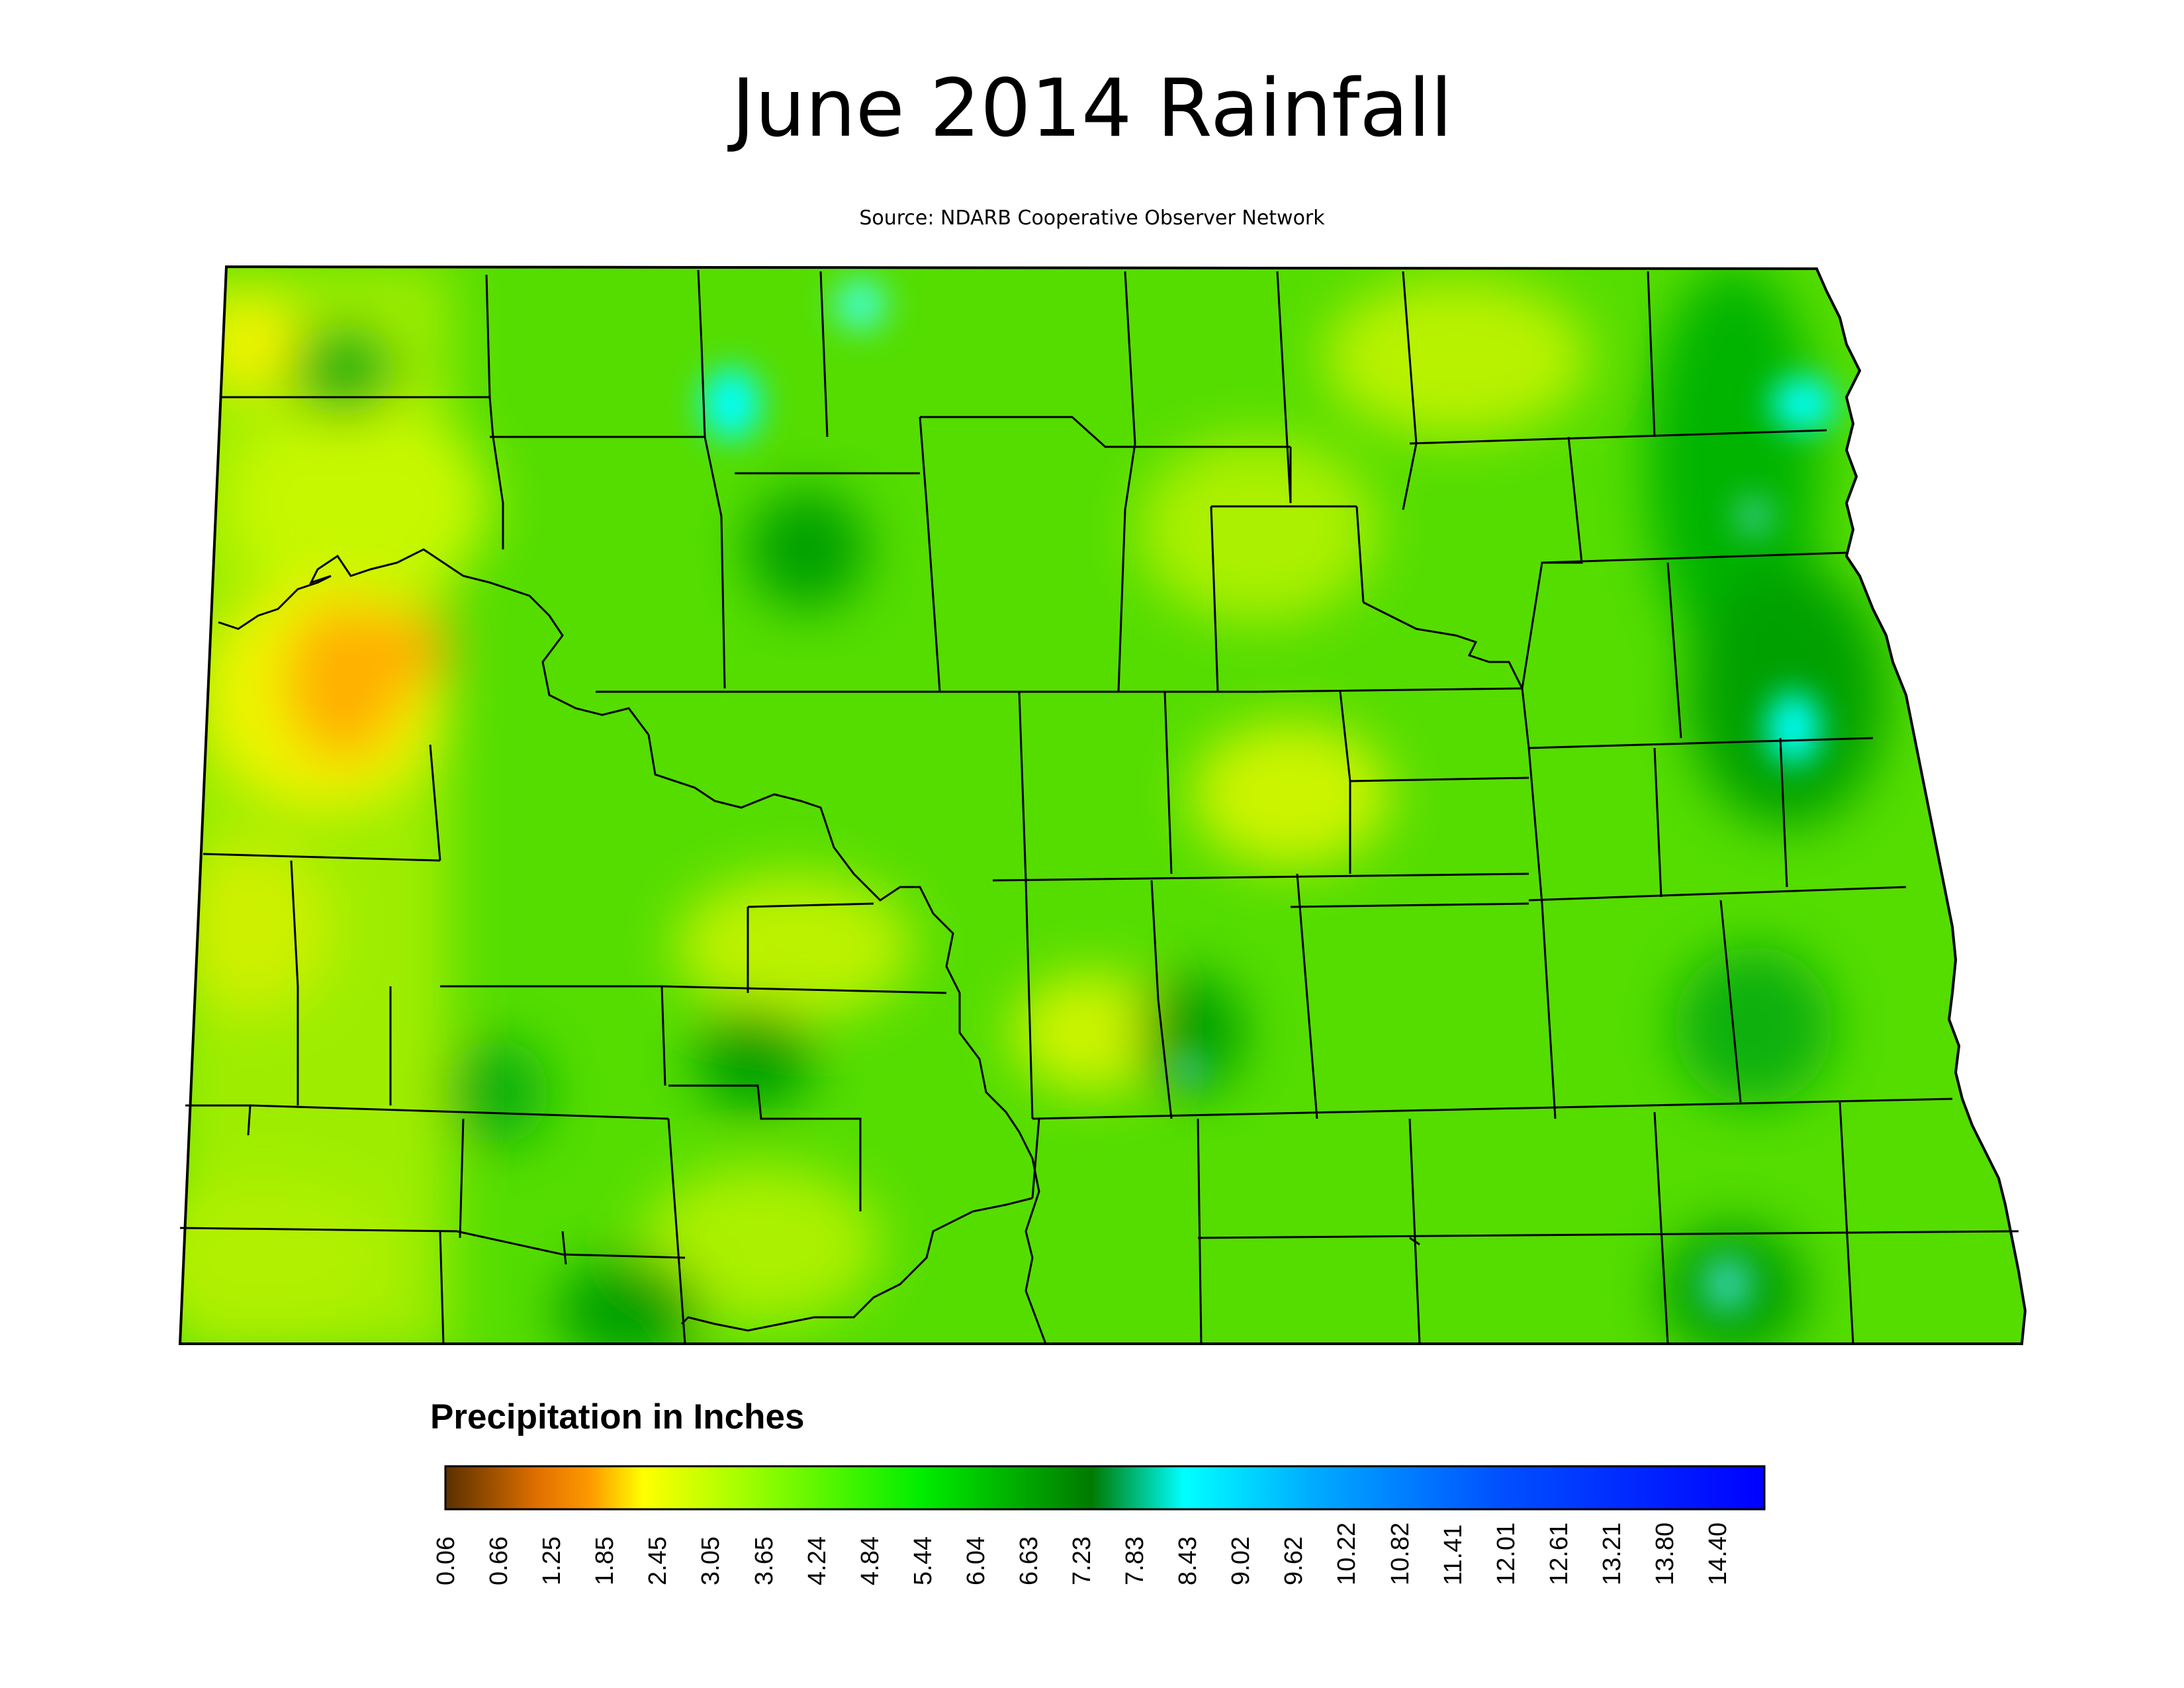  What do you see at coordinates (764, 1560) in the screenshot?
I see `legend-tick-label: 3.65` at bounding box center [764, 1560].